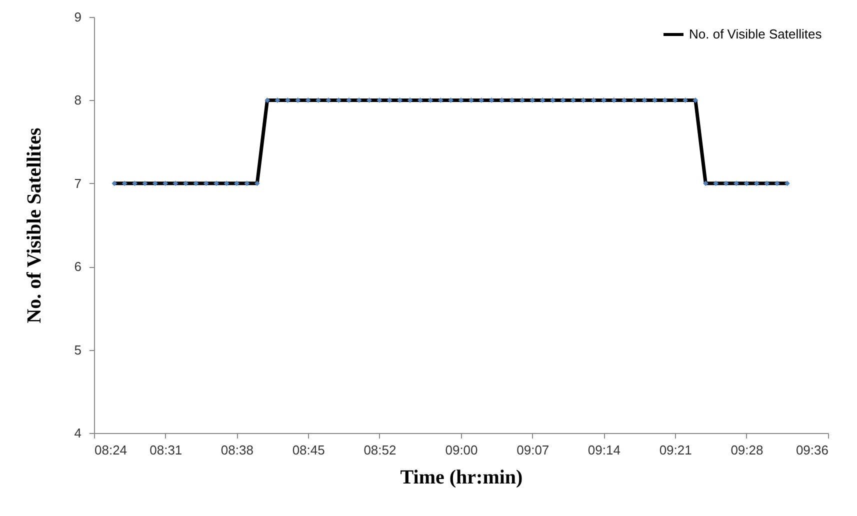 The image size is (857, 516). I want to click on y-tick-label: 6, so click(78, 266).